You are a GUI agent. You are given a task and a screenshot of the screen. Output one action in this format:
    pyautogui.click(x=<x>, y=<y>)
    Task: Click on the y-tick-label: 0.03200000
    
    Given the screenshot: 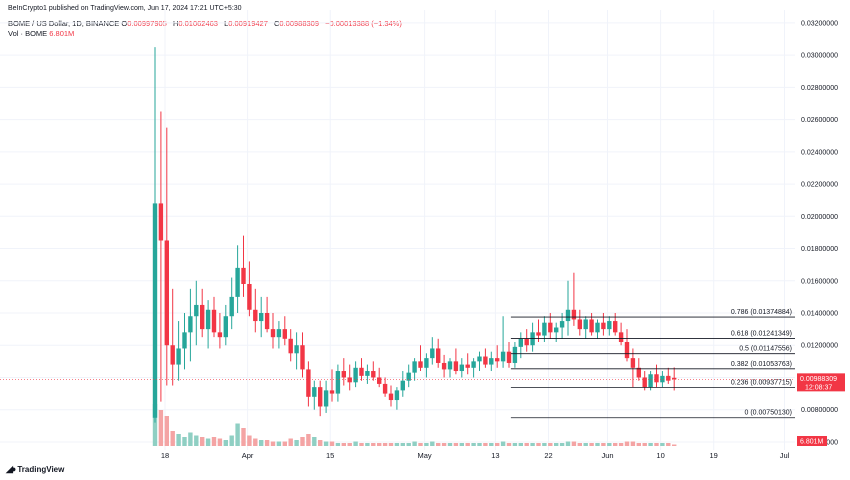 What is the action you would take?
    pyautogui.click(x=819, y=23)
    